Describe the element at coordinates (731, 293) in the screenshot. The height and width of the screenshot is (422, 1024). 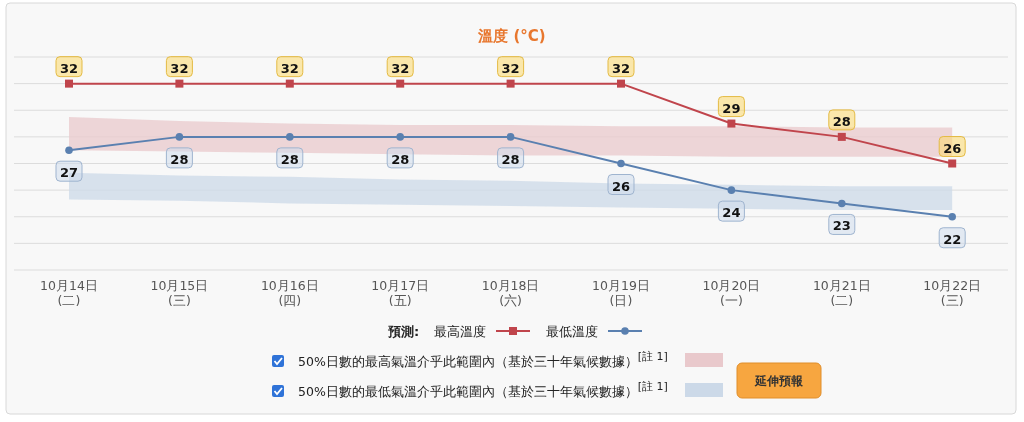
I see `x-tick-label: 10月20日 (一)` at that location.